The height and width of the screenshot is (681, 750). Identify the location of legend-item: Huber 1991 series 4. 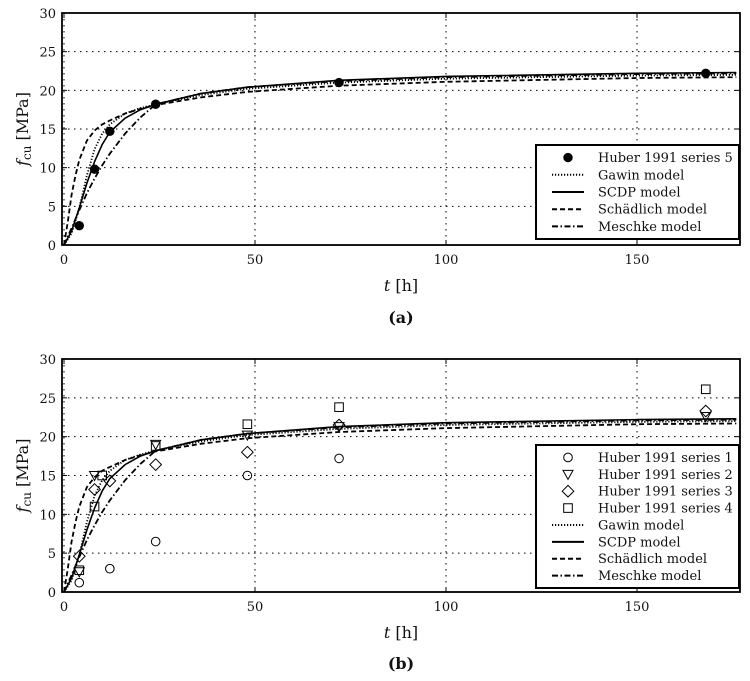
(648, 509).